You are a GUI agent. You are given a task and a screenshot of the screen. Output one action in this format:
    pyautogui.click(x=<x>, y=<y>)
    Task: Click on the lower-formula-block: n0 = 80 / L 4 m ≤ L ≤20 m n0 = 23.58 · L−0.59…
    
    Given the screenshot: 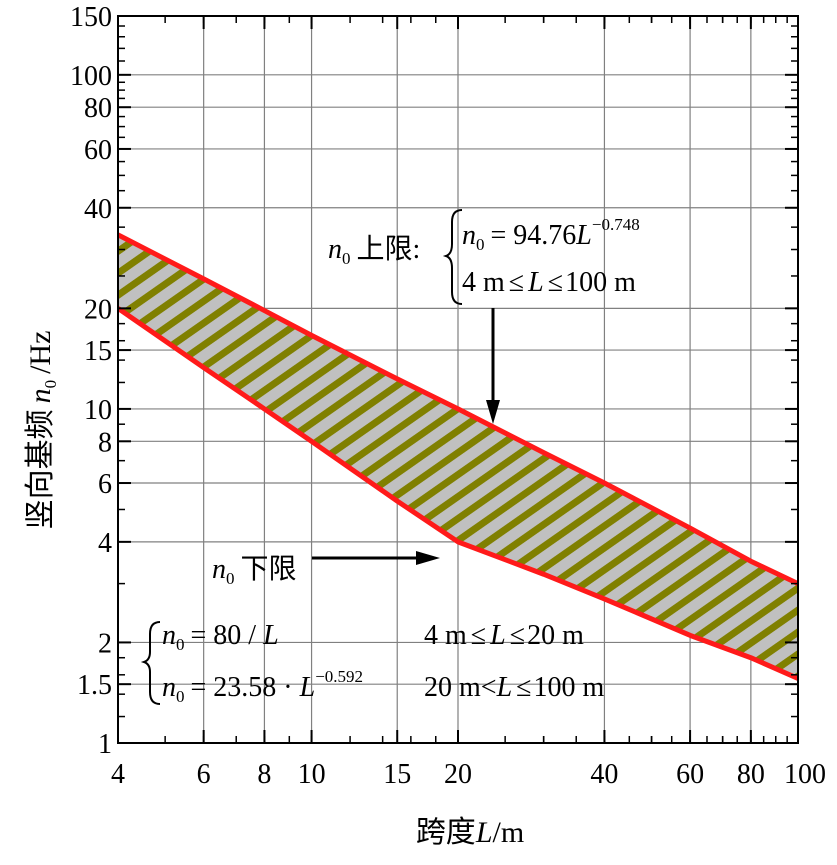 What is the action you would take?
    pyautogui.click(x=372, y=663)
    